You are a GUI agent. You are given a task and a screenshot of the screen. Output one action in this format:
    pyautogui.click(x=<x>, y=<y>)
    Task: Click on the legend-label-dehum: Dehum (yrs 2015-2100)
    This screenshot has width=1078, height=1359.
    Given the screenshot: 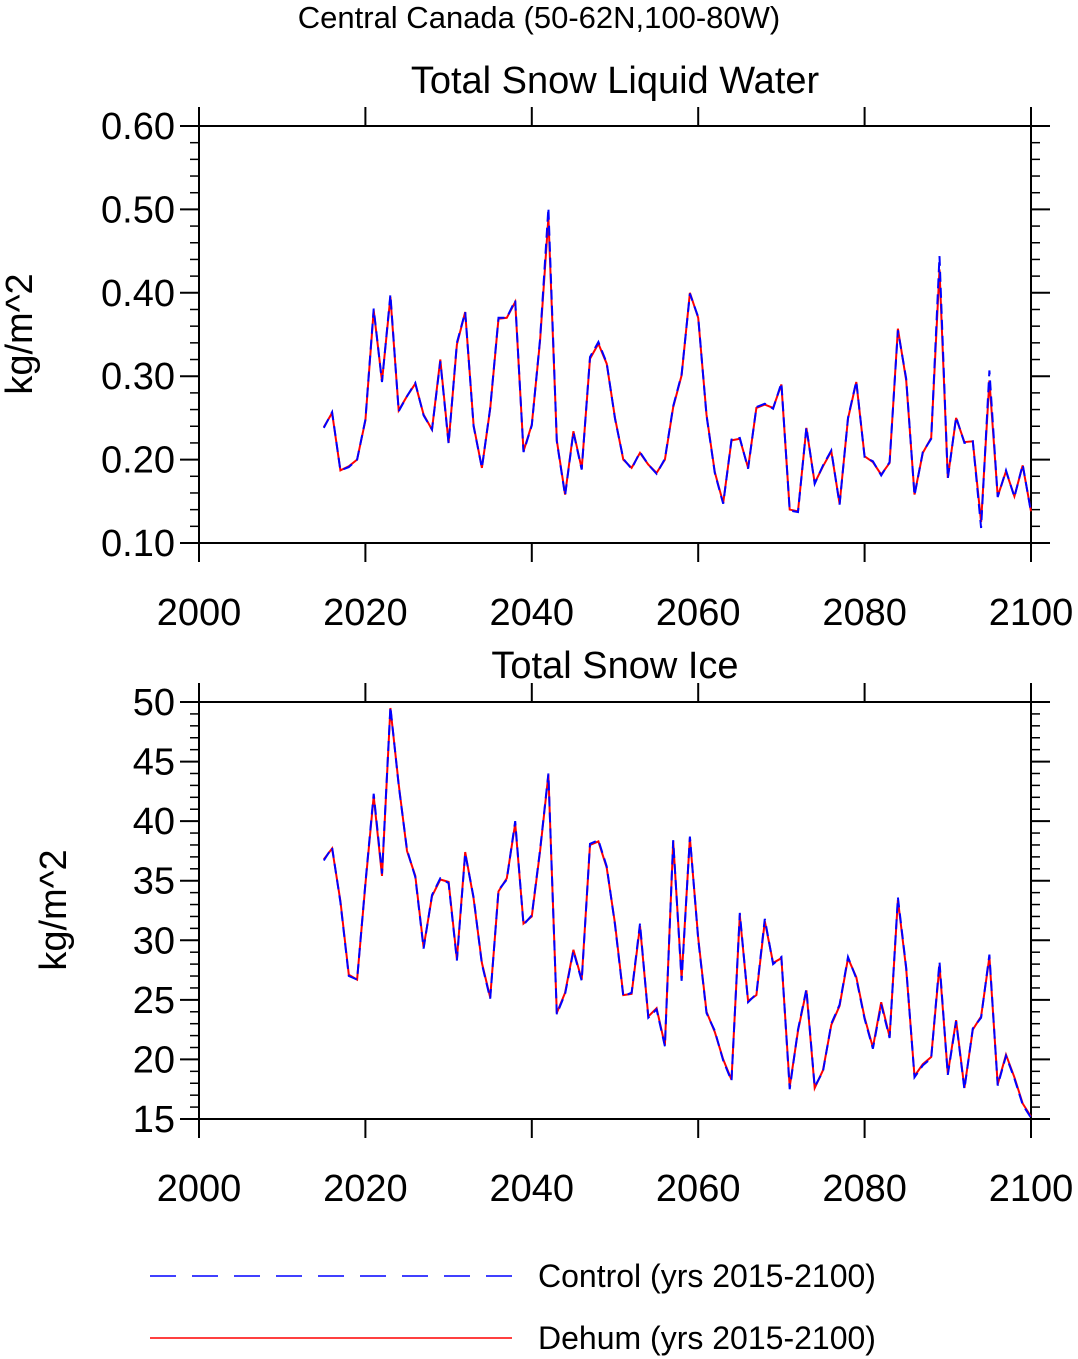 What is the action you would take?
    pyautogui.click(x=707, y=1338)
    